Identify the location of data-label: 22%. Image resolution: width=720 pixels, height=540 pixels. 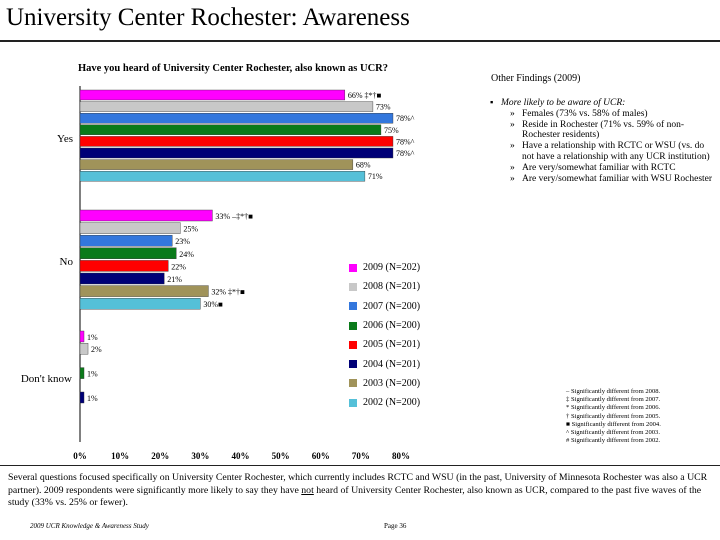
(178, 266).